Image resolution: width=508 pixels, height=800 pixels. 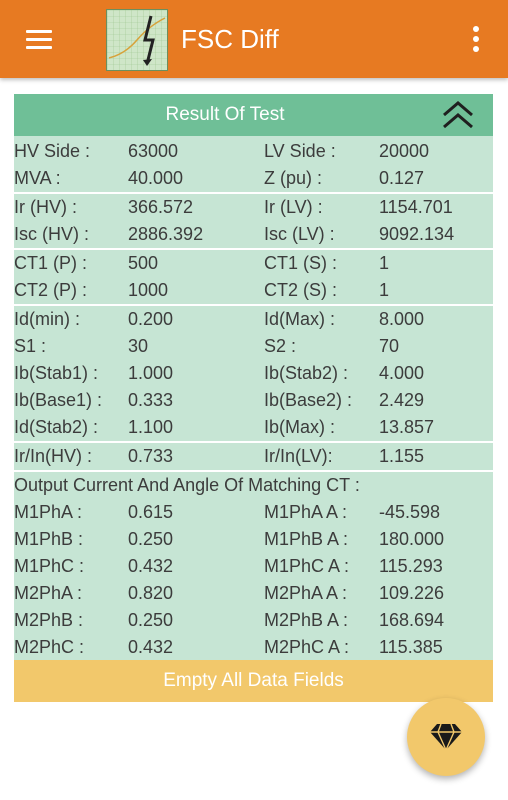 What do you see at coordinates (52, 151) in the screenshot?
I see `field-label: HV Side :` at bounding box center [52, 151].